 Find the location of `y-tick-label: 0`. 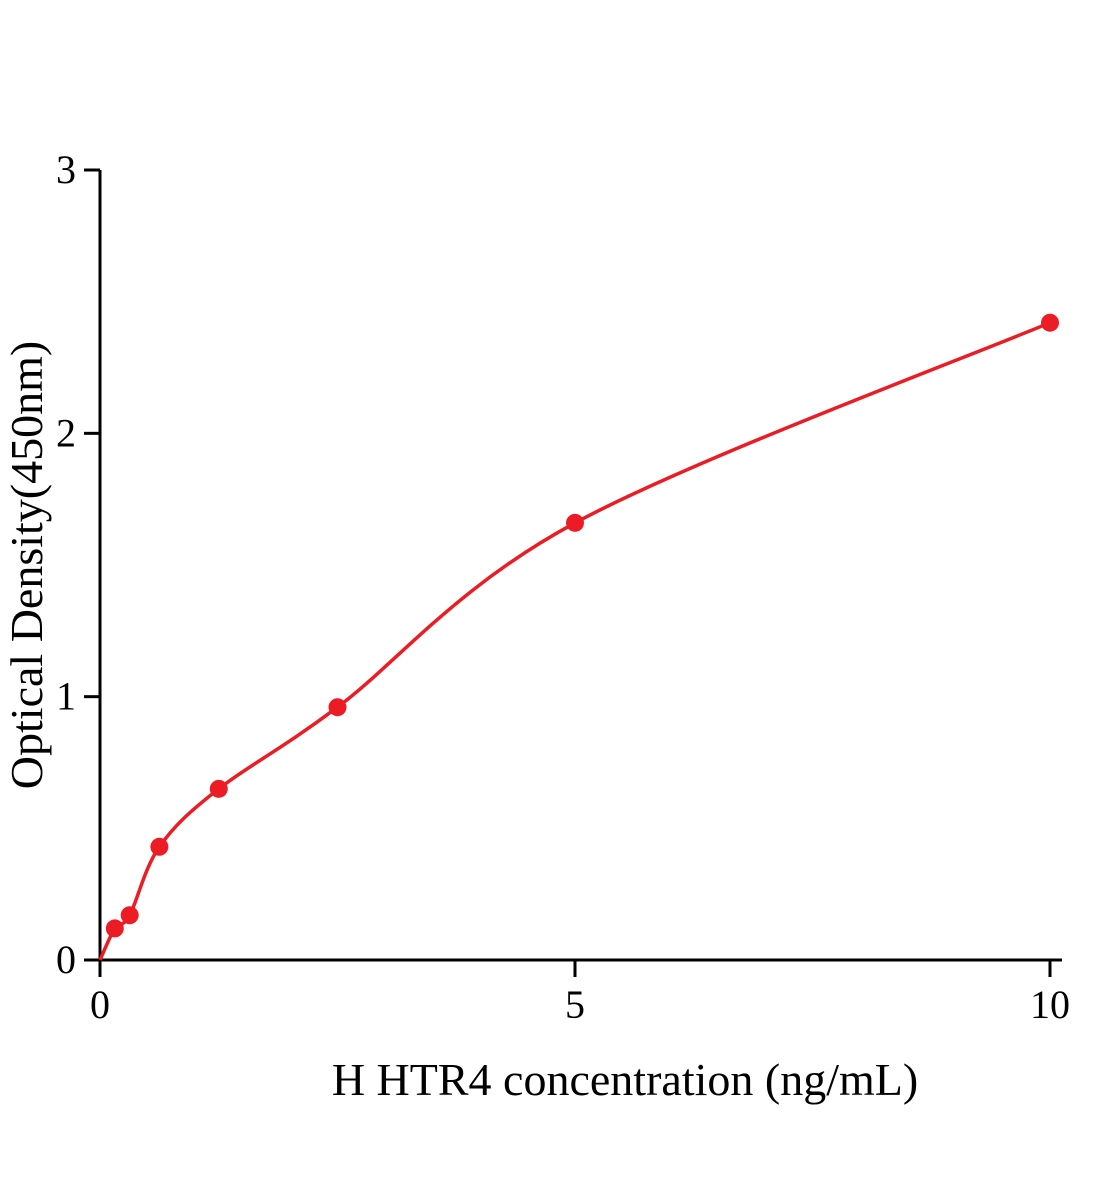

y-tick-label: 0 is located at coordinates (66, 959).